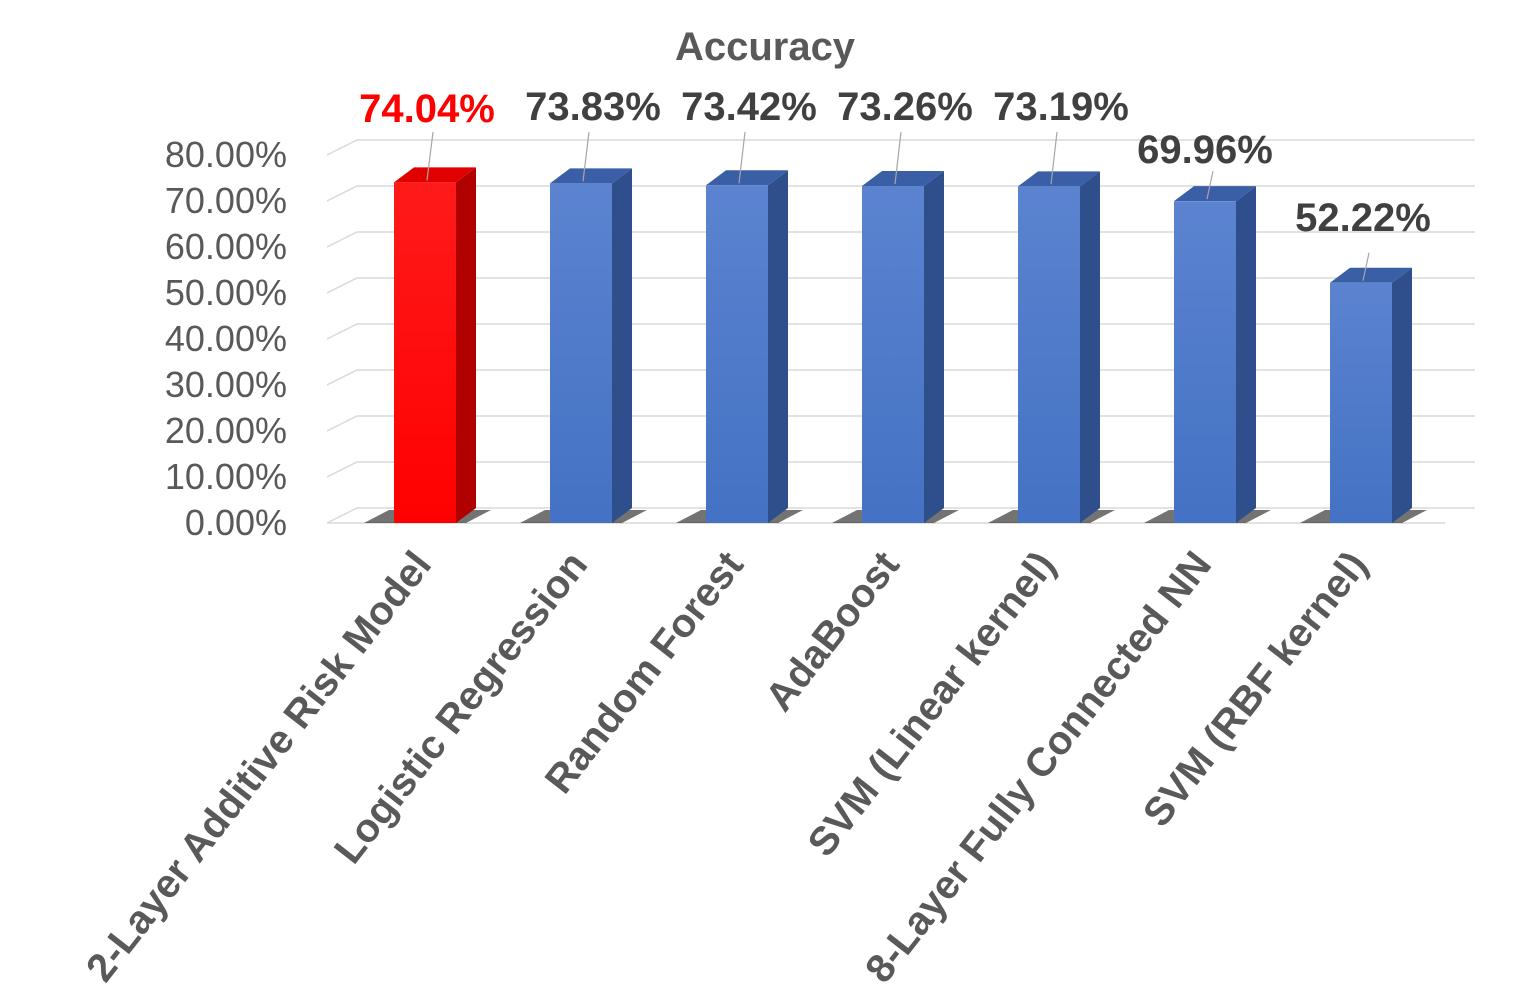  I want to click on y-tick-label: 40.00%, so click(226, 338).